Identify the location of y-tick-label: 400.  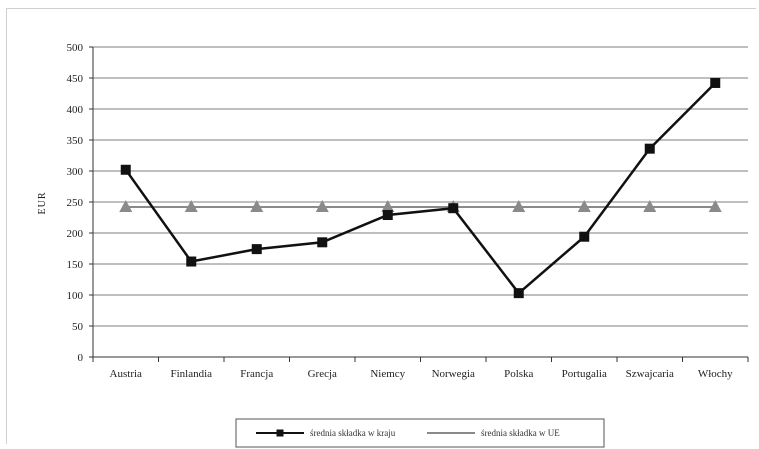
(75, 110).